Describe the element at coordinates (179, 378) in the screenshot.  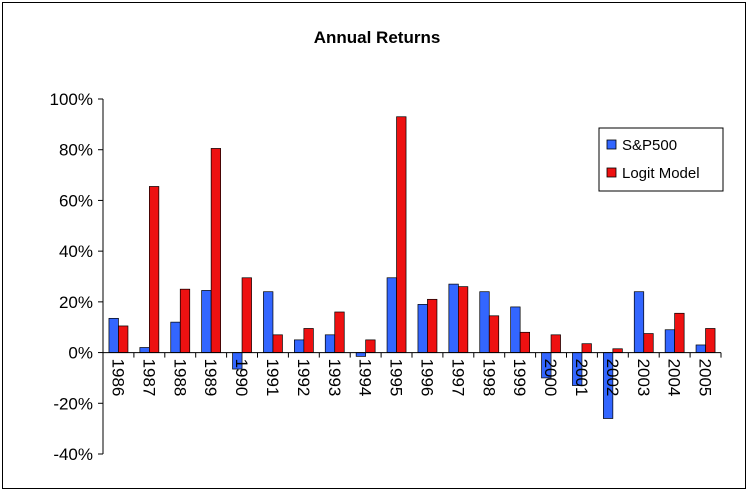
I see `x-tick-label: 1988` at that location.